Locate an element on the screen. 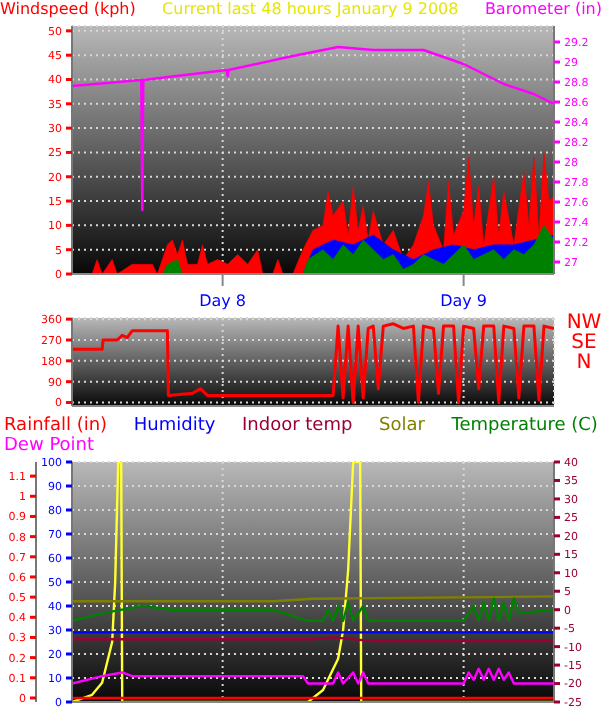 The image size is (602, 714). text: Indoor temp is located at coordinates (297, 426).